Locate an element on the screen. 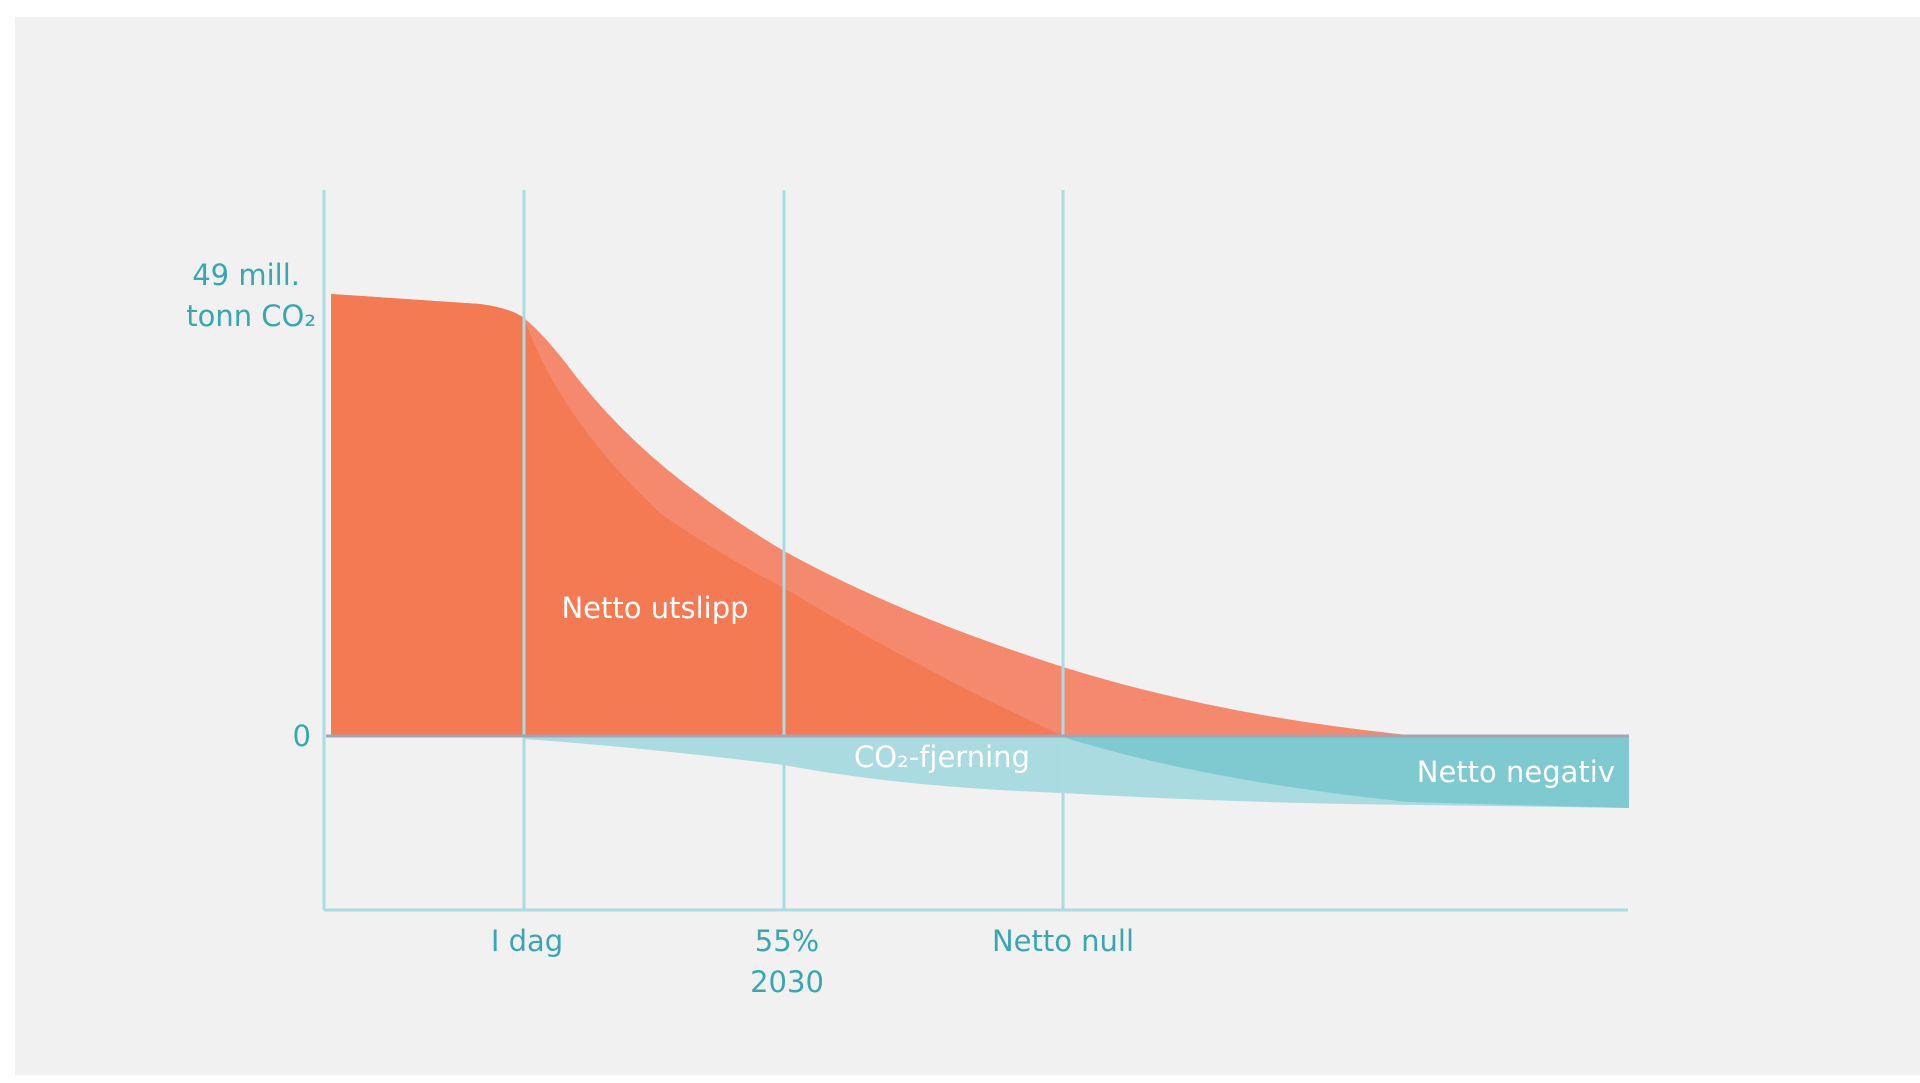  y-top-label: 49 mill. is located at coordinates (246, 275).